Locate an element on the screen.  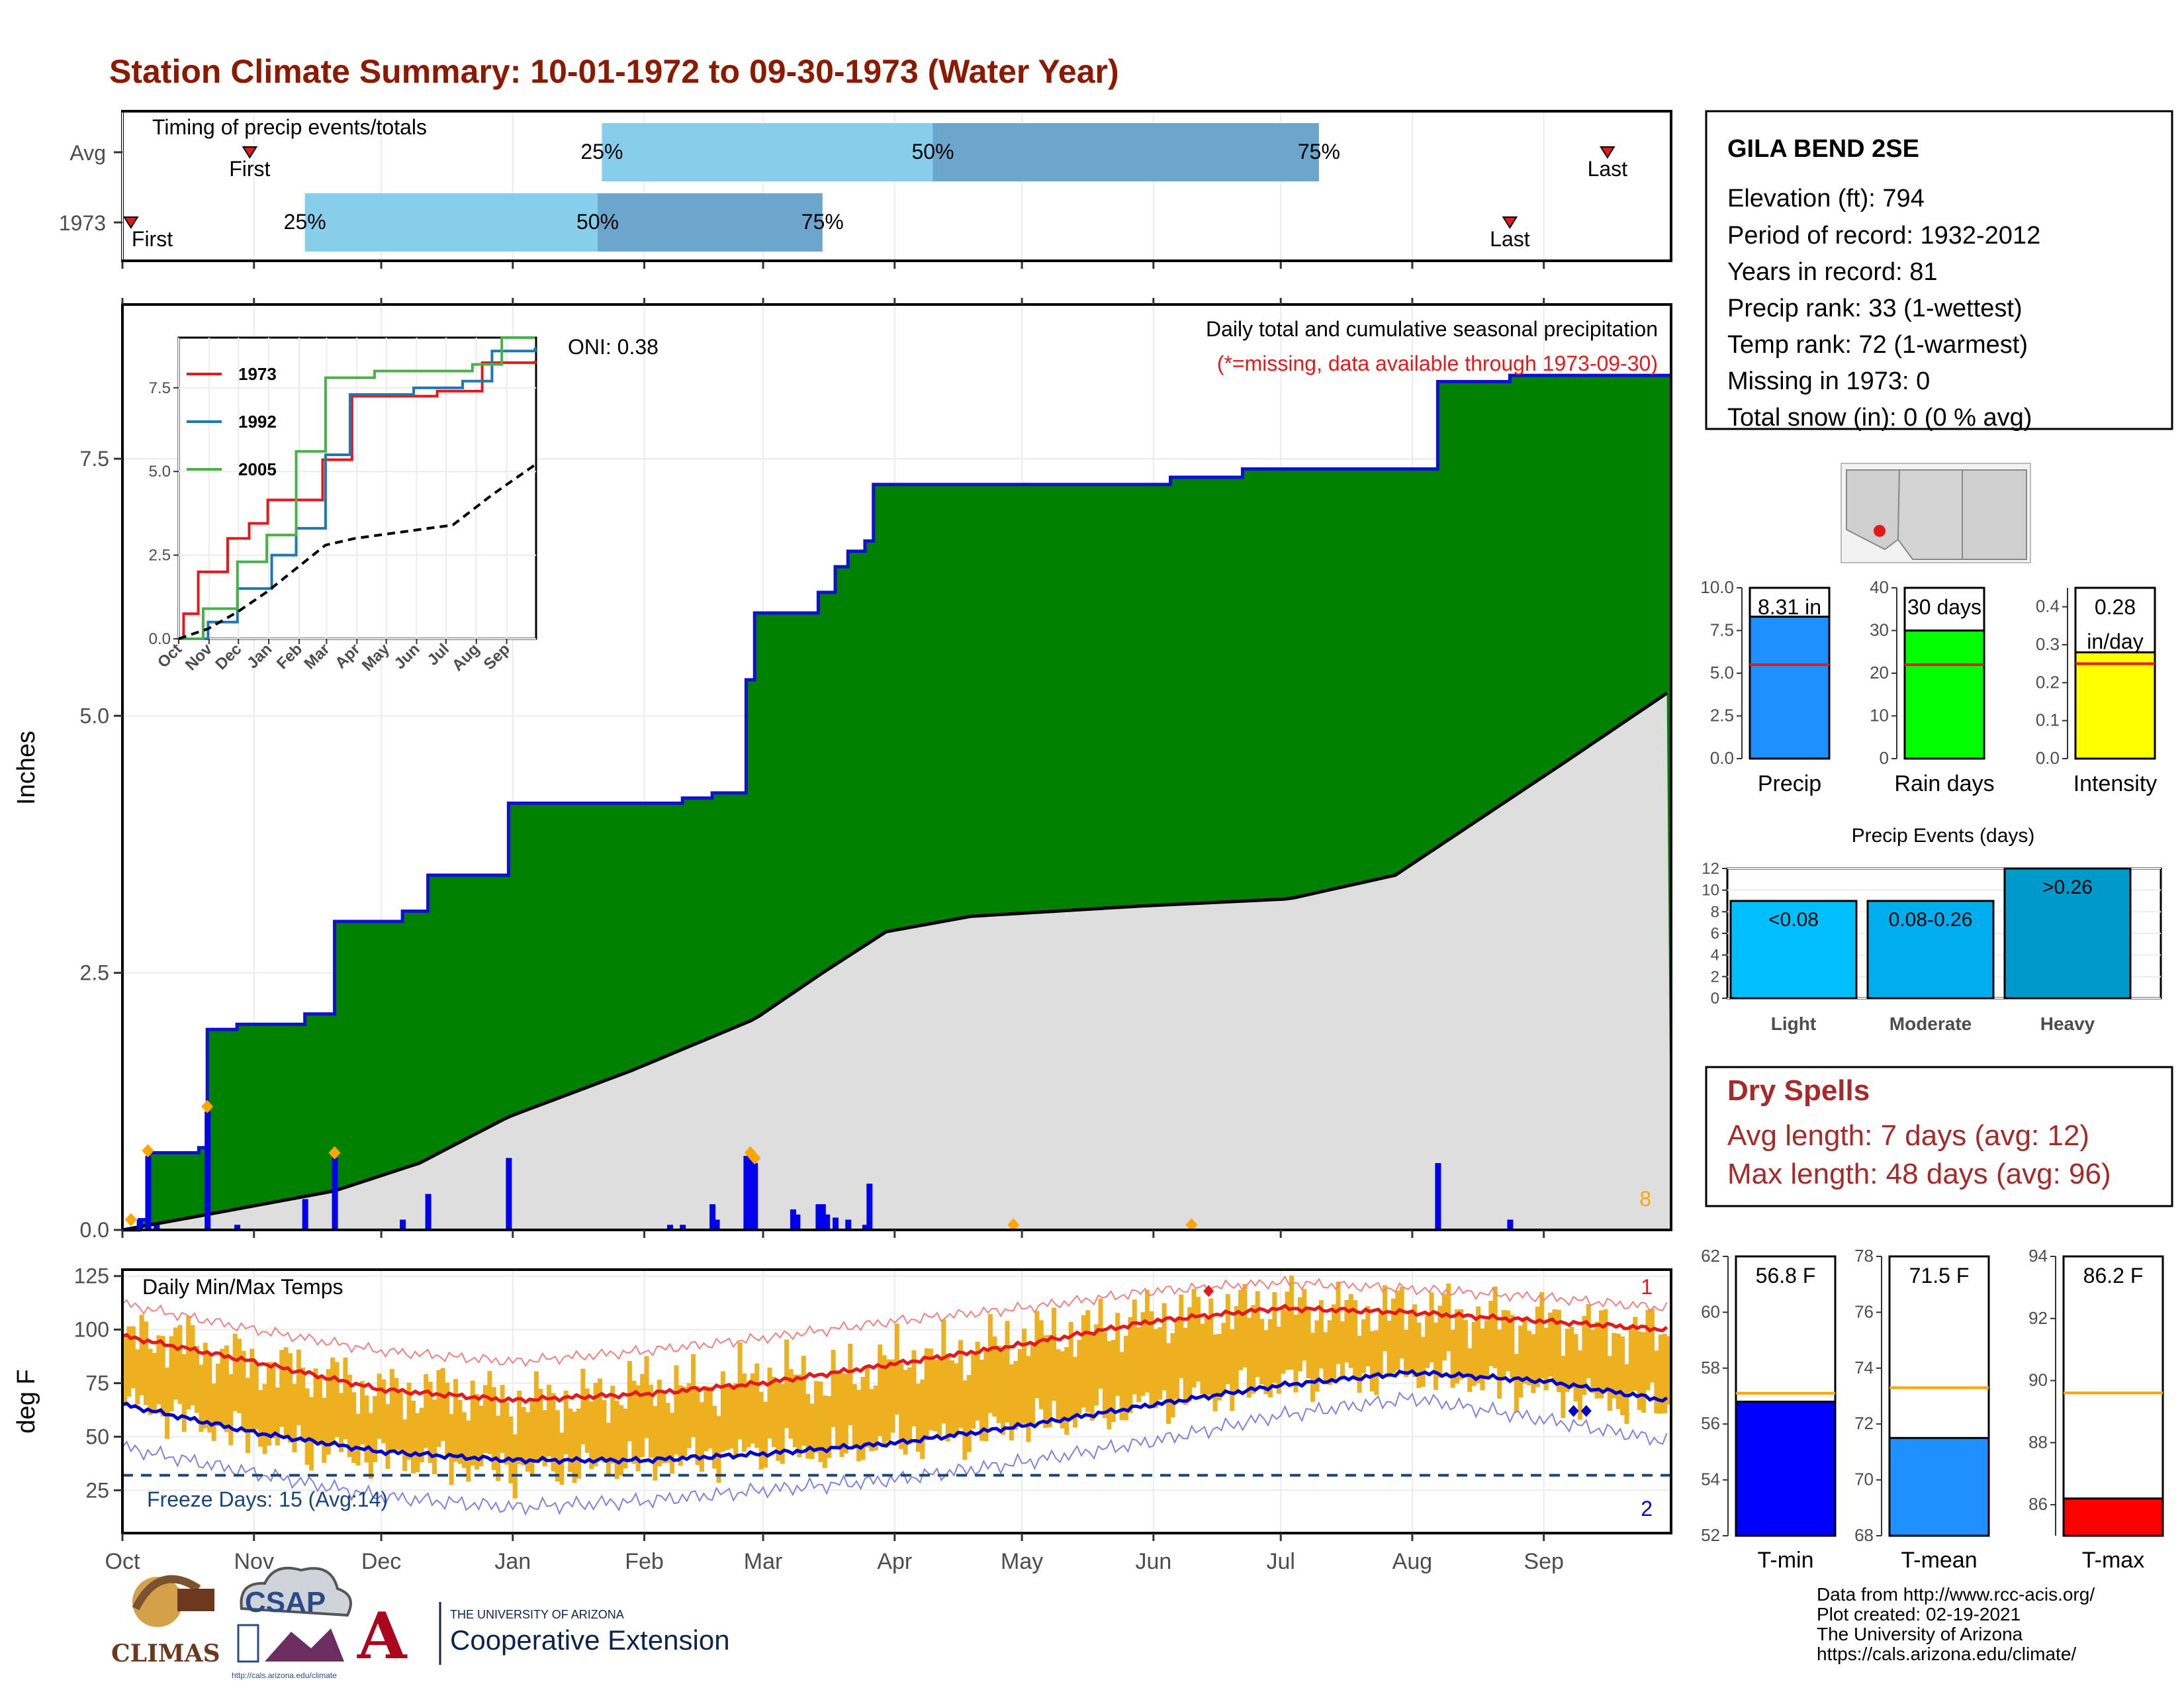
record-high-count: 1 is located at coordinates (1647, 1287).